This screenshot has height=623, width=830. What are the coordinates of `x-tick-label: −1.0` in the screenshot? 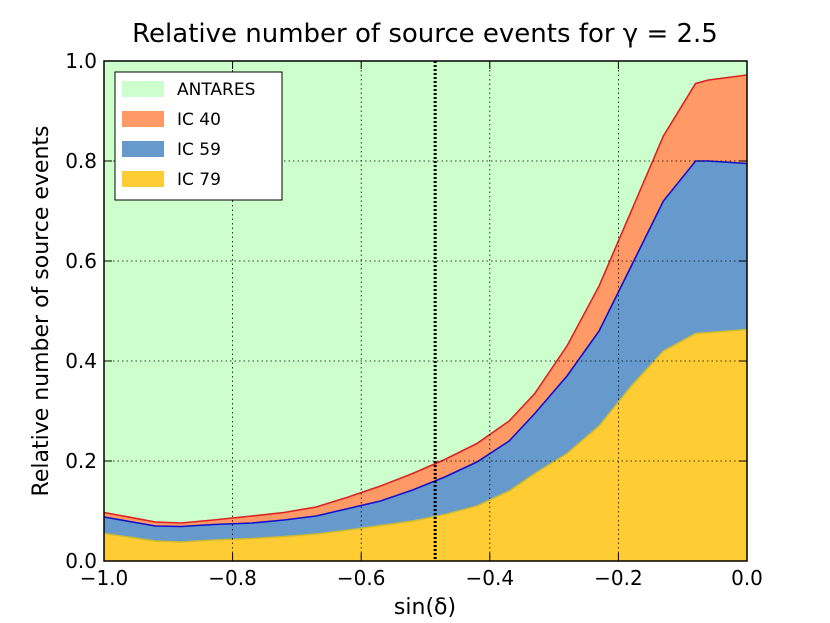 It's located at (104, 578).